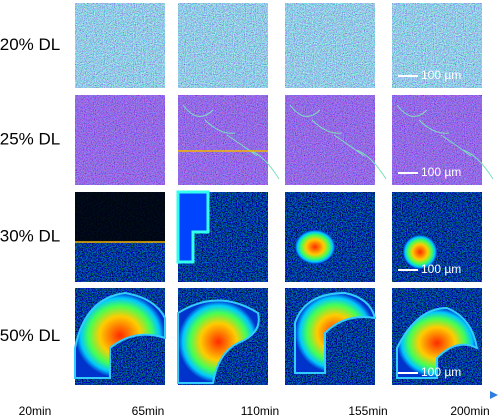 This screenshot has width=500, height=419. I want to click on time-label: 20min, so click(35, 411).